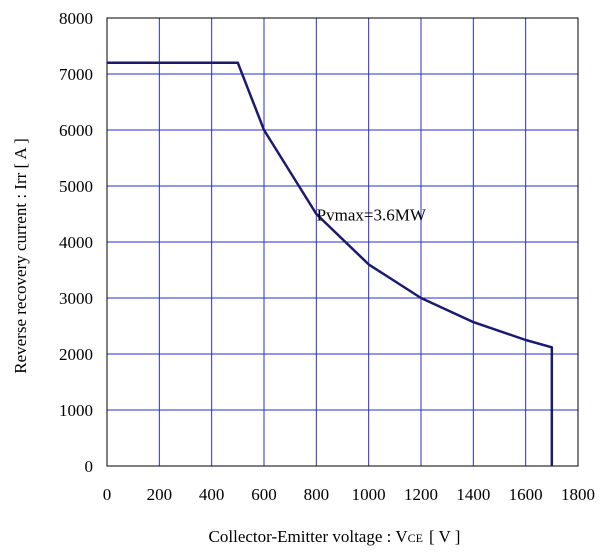 Image resolution: width=600 pixels, height=554 pixels. What do you see at coordinates (212, 494) in the screenshot?
I see `x-tick-label: 400` at bounding box center [212, 494].